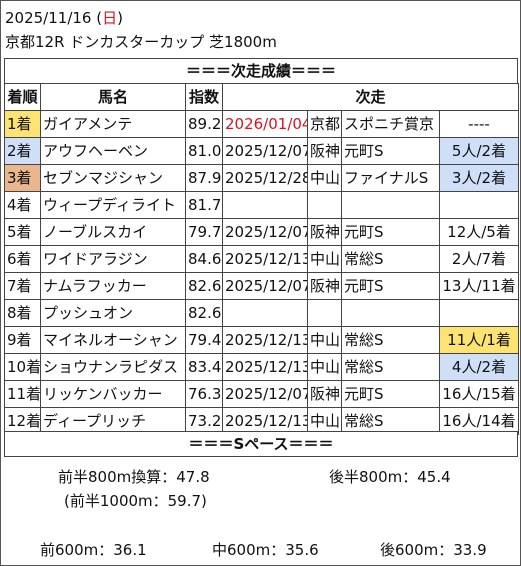 The height and width of the screenshot is (566, 521). I want to click on next-race-finish: 5人/2着, so click(479, 151).